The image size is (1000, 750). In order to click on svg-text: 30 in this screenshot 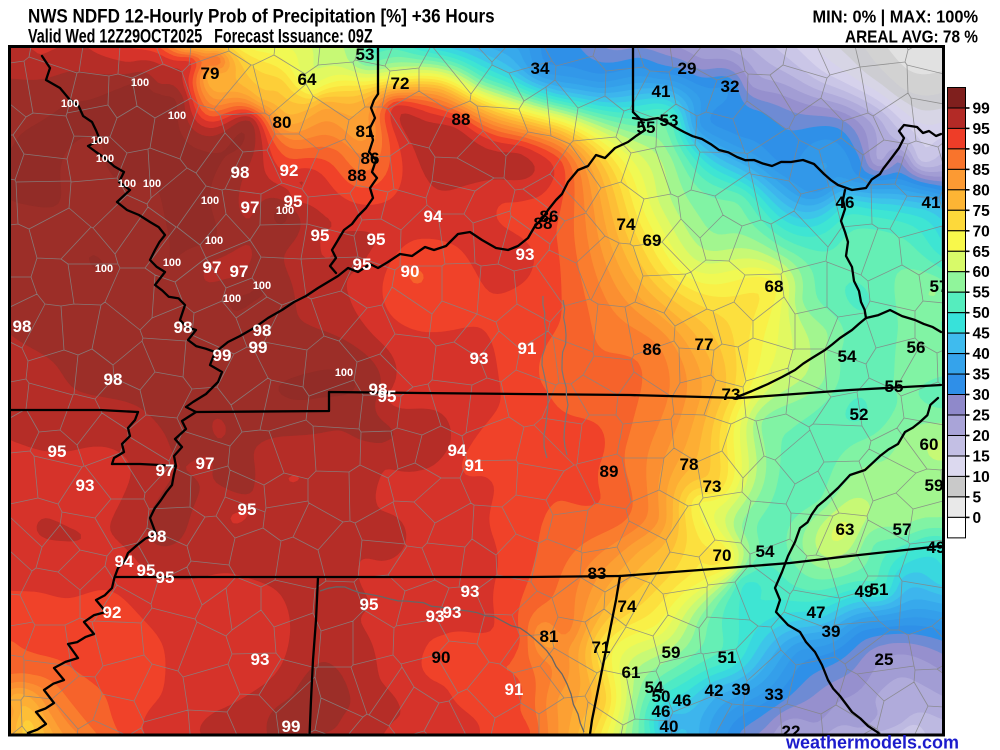, I will do `click(981, 395)`.